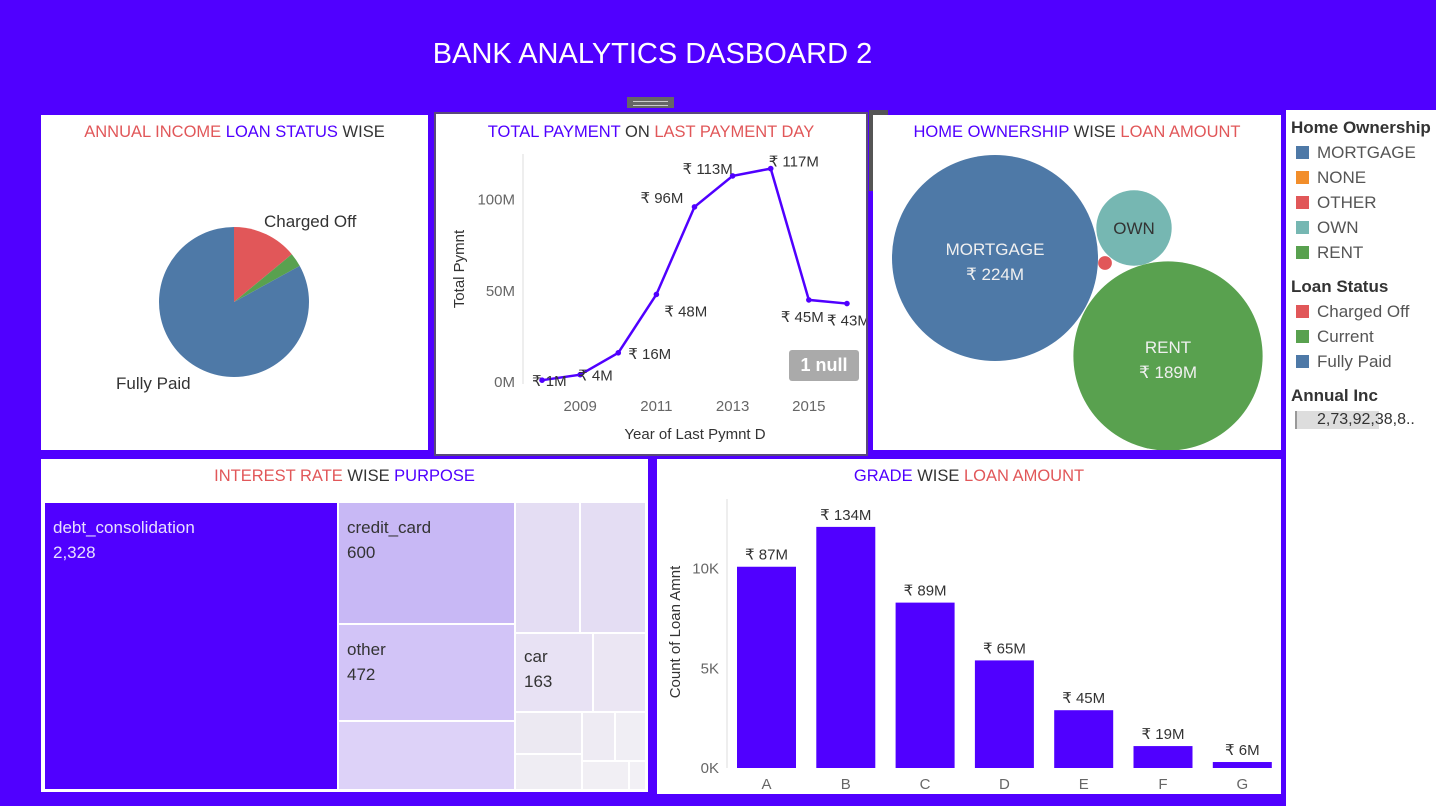  I want to click on legend-item-fully-paid: Fully Paid, so click(1344, 362).